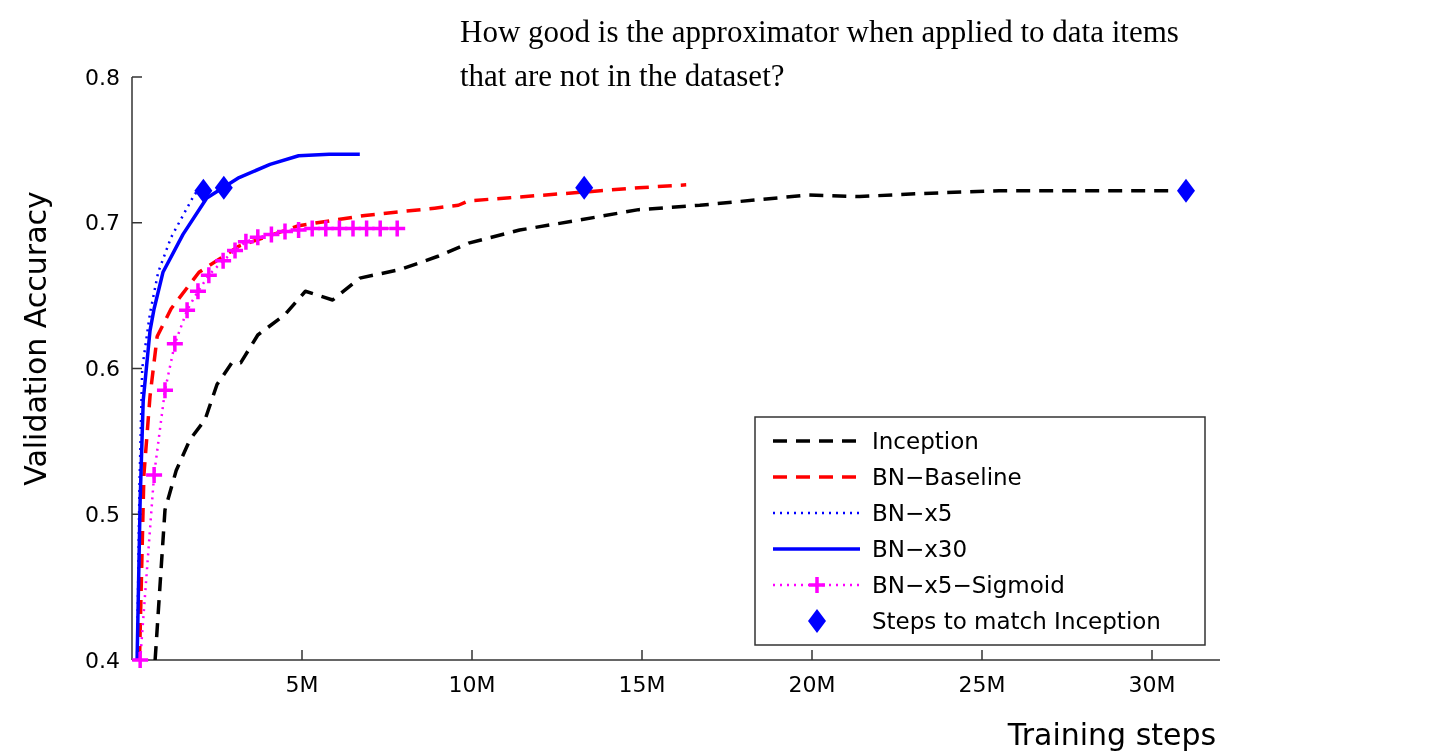 The width and height of the screenshot is (1456, 752). I want to click on x-tick-label: 25M, so click(982, 684).